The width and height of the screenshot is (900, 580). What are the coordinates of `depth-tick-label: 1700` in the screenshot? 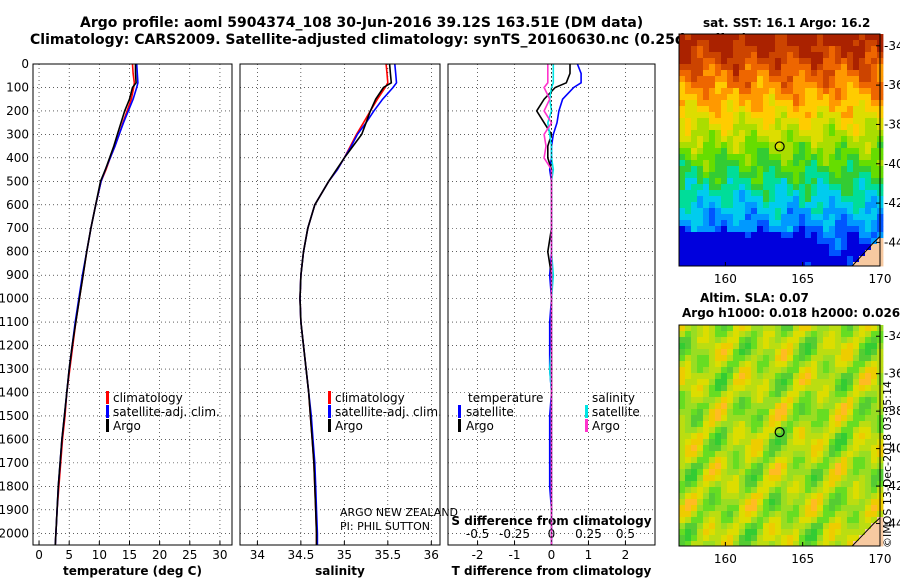 It's located at (14, 463).